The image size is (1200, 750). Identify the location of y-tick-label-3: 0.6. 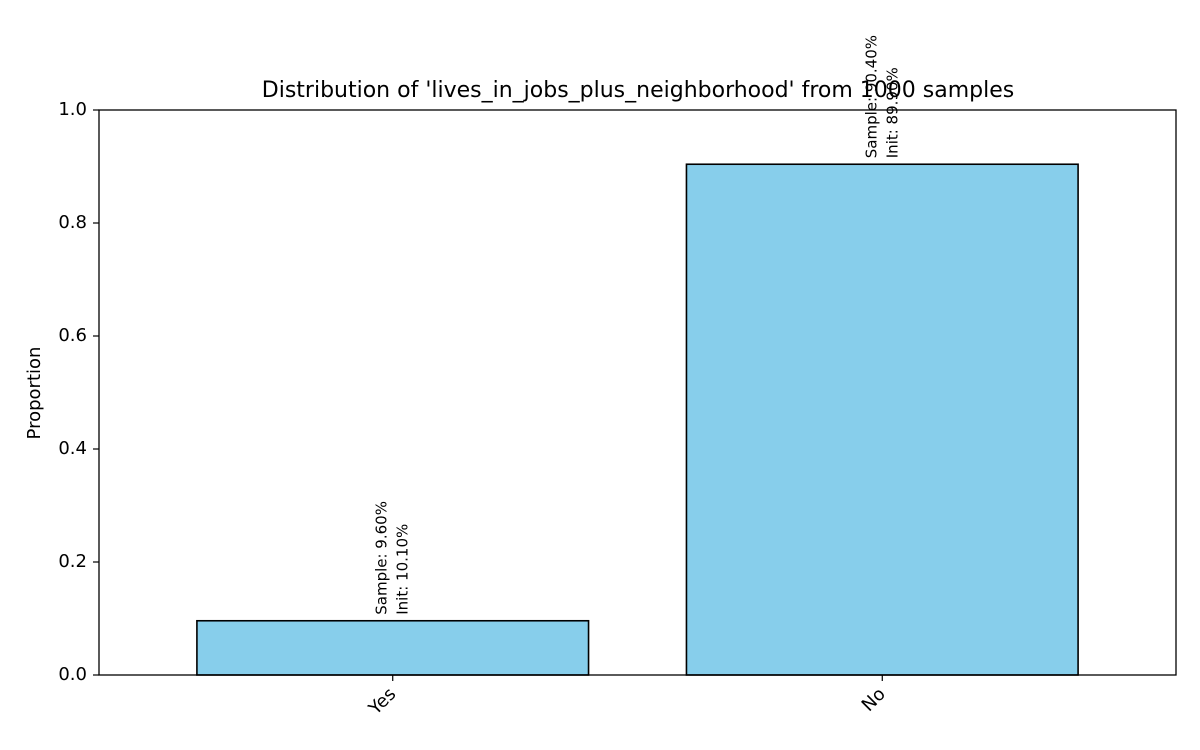
(72, 335).